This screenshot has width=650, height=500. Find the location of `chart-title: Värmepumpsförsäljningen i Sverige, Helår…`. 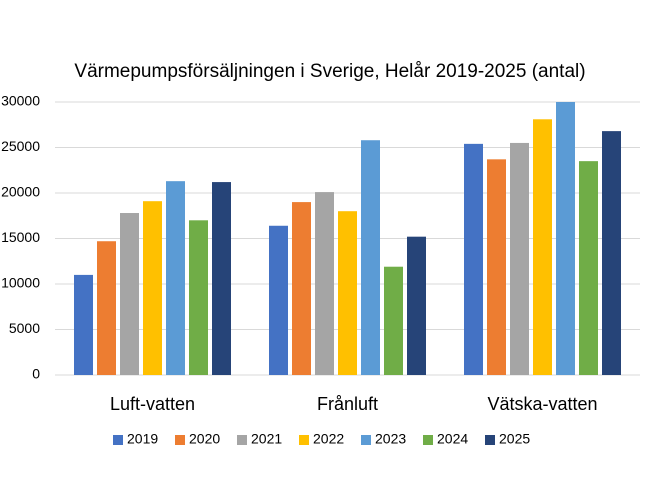

chart-title: Värmepumpsförsäljningen i Sverige, Helår… is located at coordinates (329, 71).